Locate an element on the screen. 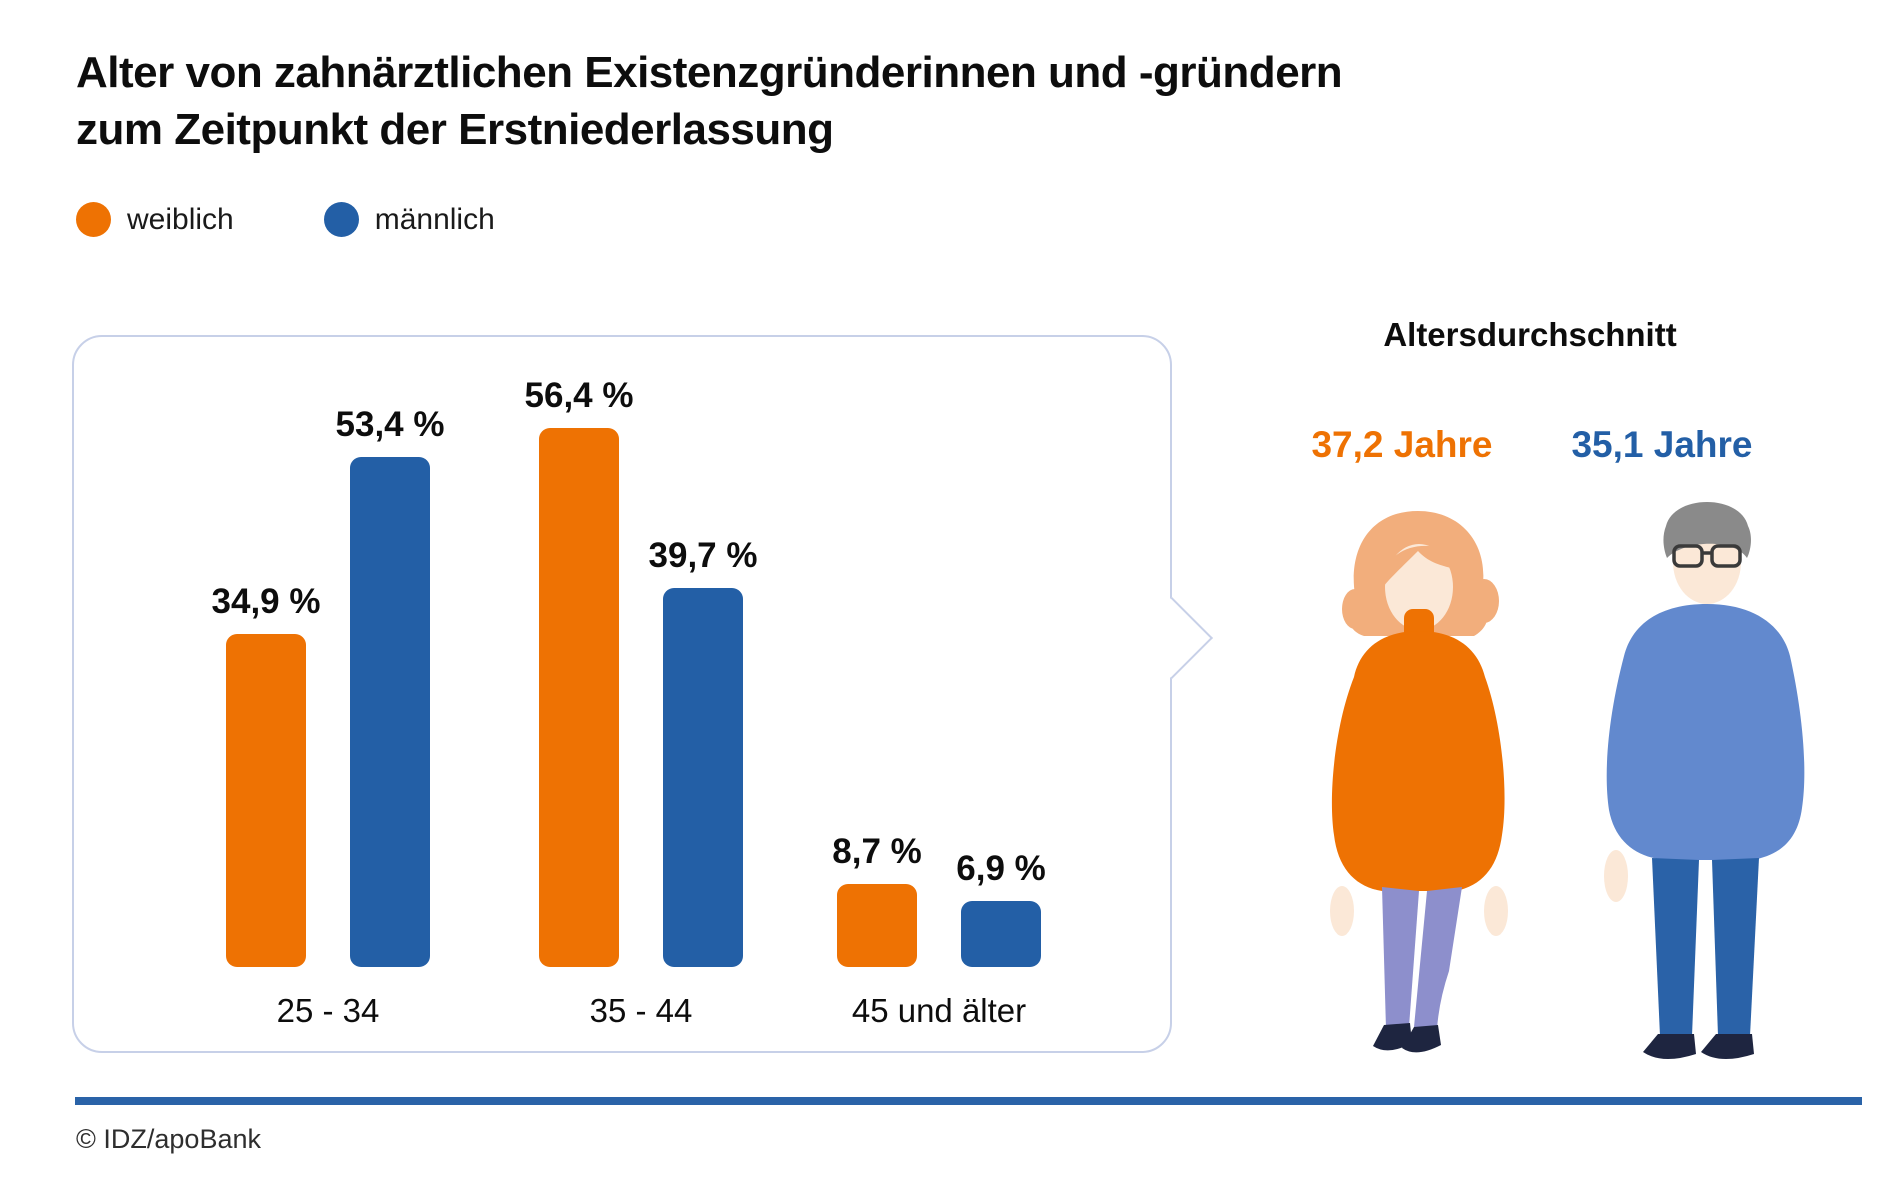 This screenshot has width=1900, height=1186. male-figure is located at coordinates (1704, 781).